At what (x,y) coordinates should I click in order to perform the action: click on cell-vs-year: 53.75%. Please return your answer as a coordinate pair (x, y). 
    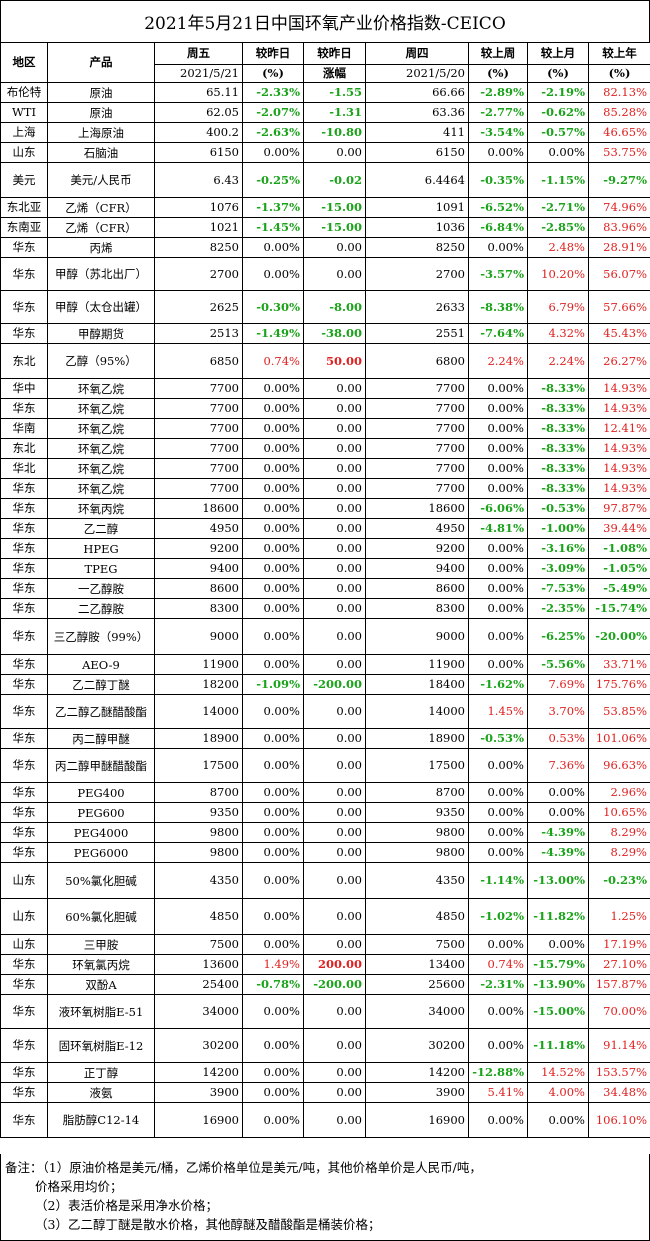
    Looking at the image, I should click on (619, 152).